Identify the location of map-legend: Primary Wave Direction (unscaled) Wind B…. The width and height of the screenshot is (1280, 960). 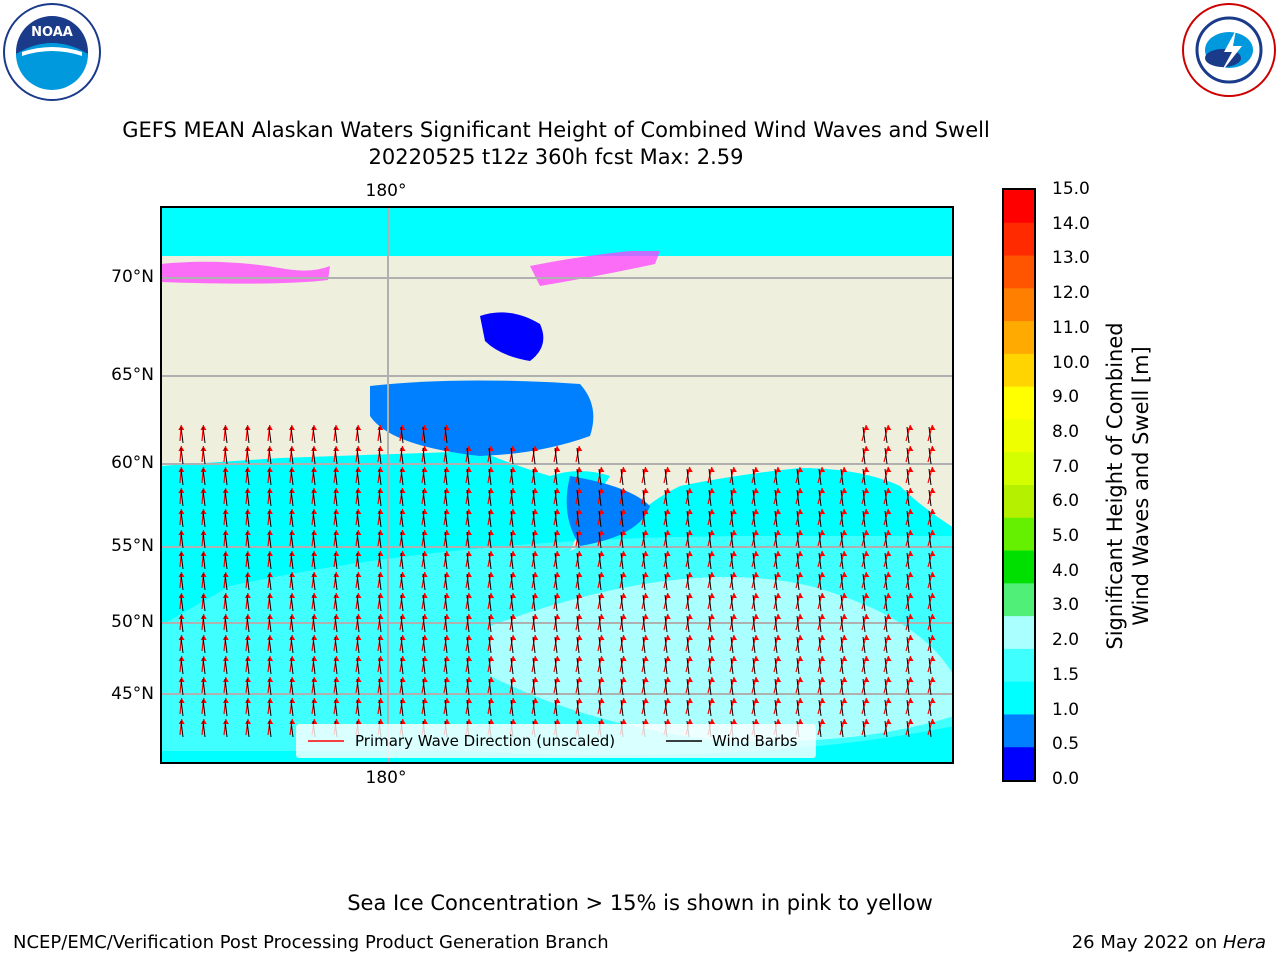
(556, 741).